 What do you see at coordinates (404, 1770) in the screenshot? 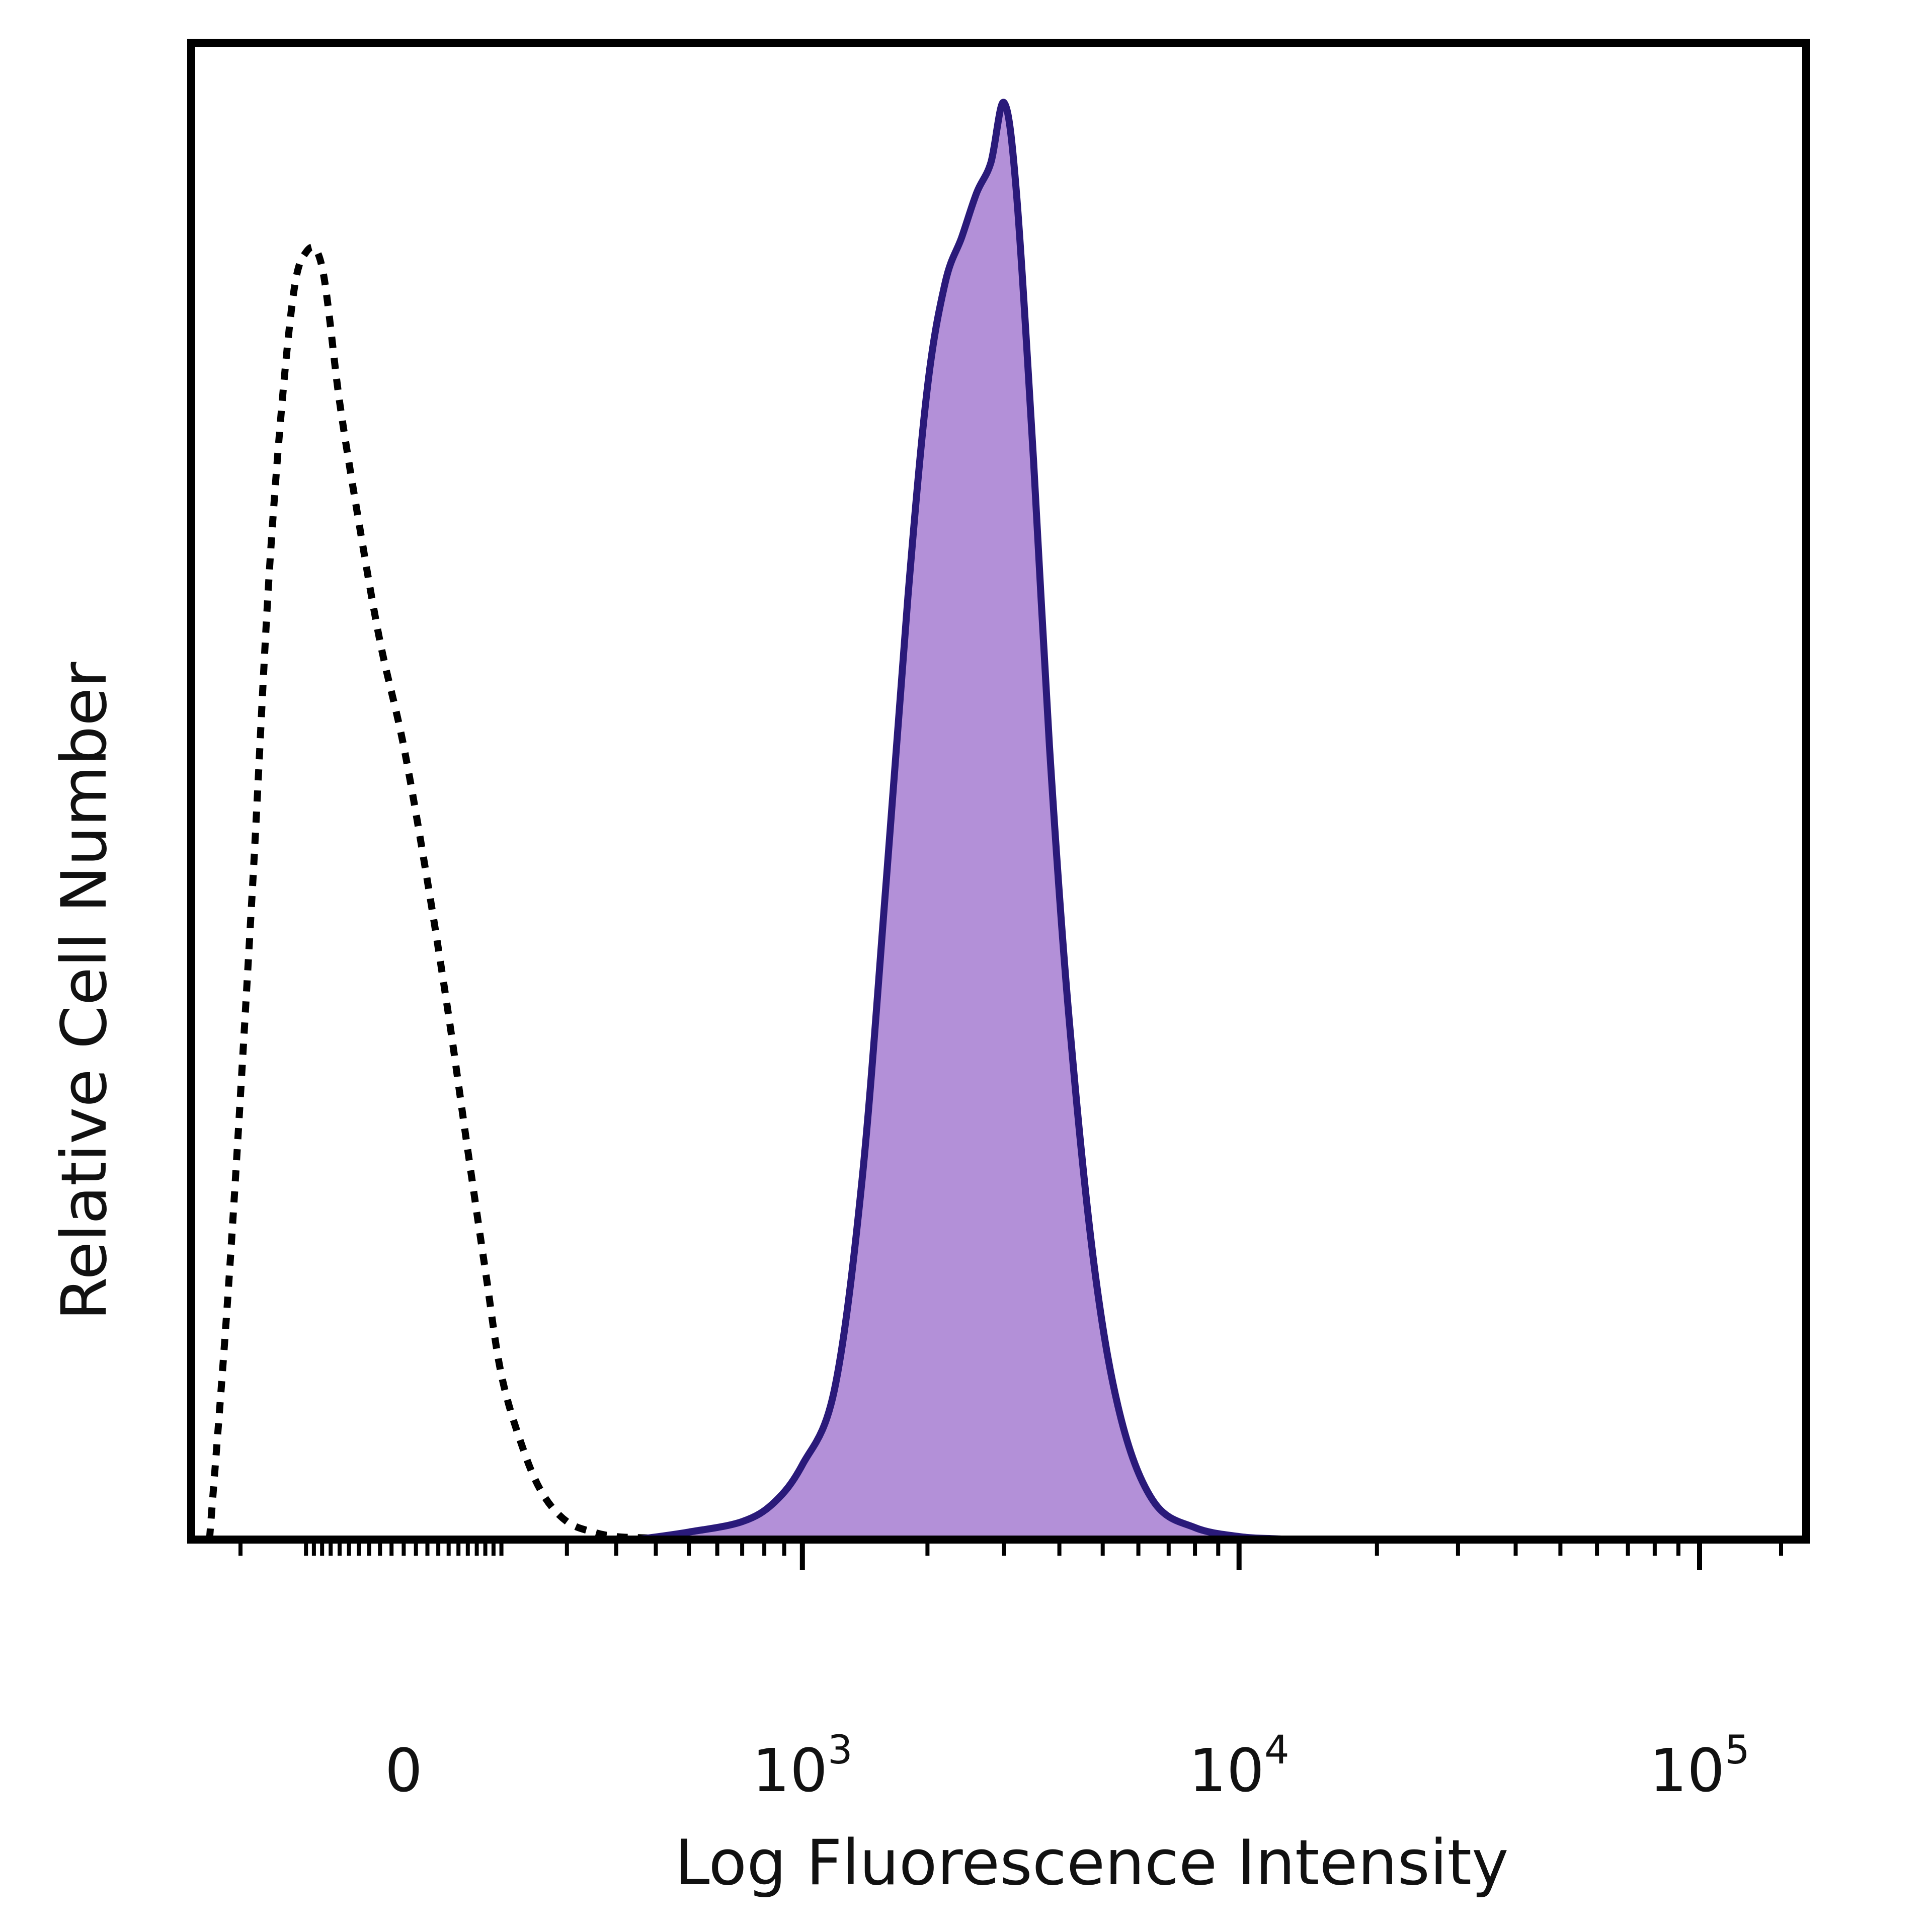
I see `x-tick-label: 0` at bounding box center [404, 1770].